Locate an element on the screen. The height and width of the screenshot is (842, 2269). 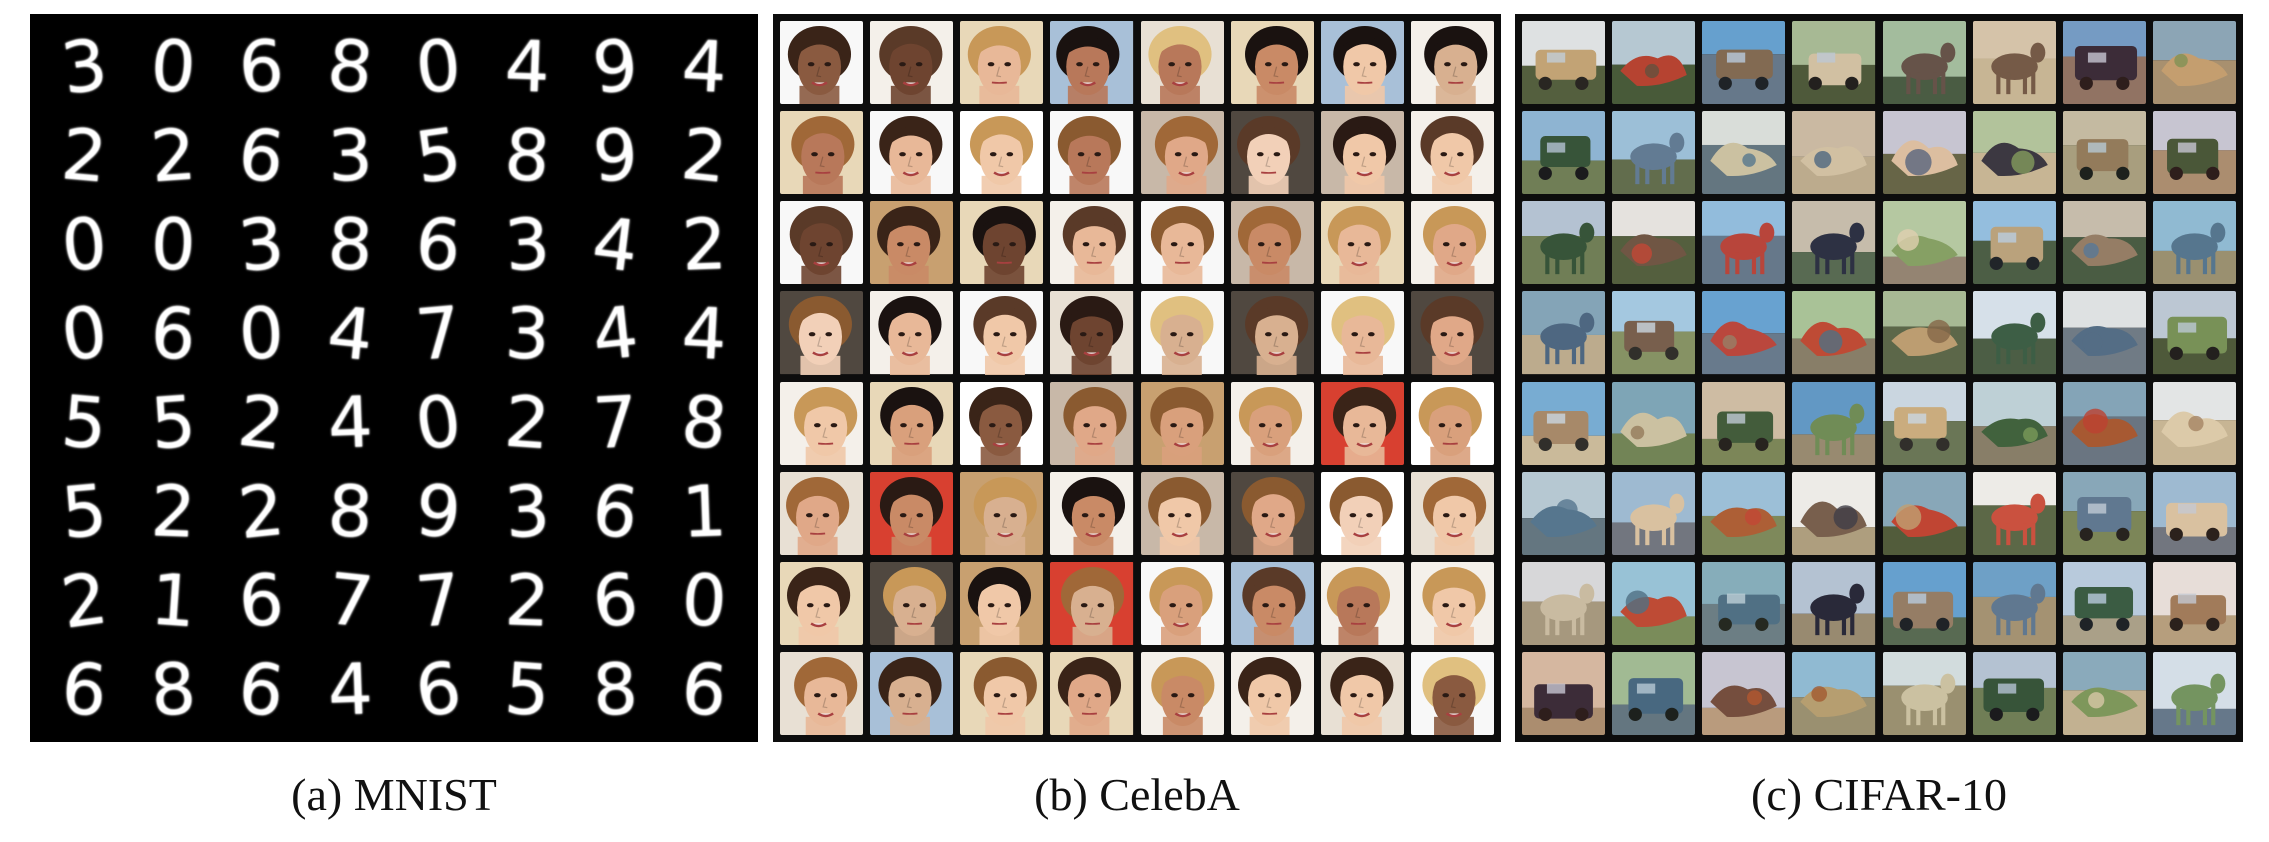
caption-cifar: (c) CIFAR-10 is located at coordinates (1879, 794).